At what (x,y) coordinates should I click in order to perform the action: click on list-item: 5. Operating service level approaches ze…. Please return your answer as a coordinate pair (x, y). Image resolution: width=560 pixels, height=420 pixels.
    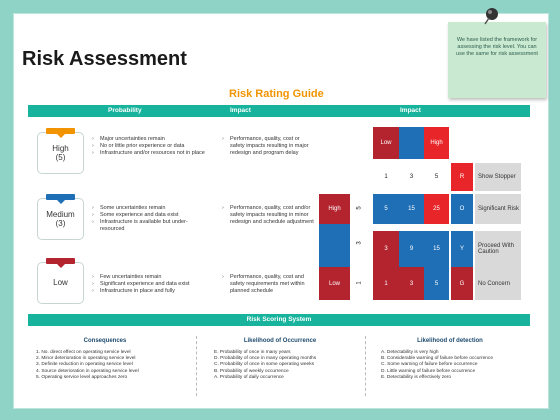
    Looking at the image, I should click on (82, 377).